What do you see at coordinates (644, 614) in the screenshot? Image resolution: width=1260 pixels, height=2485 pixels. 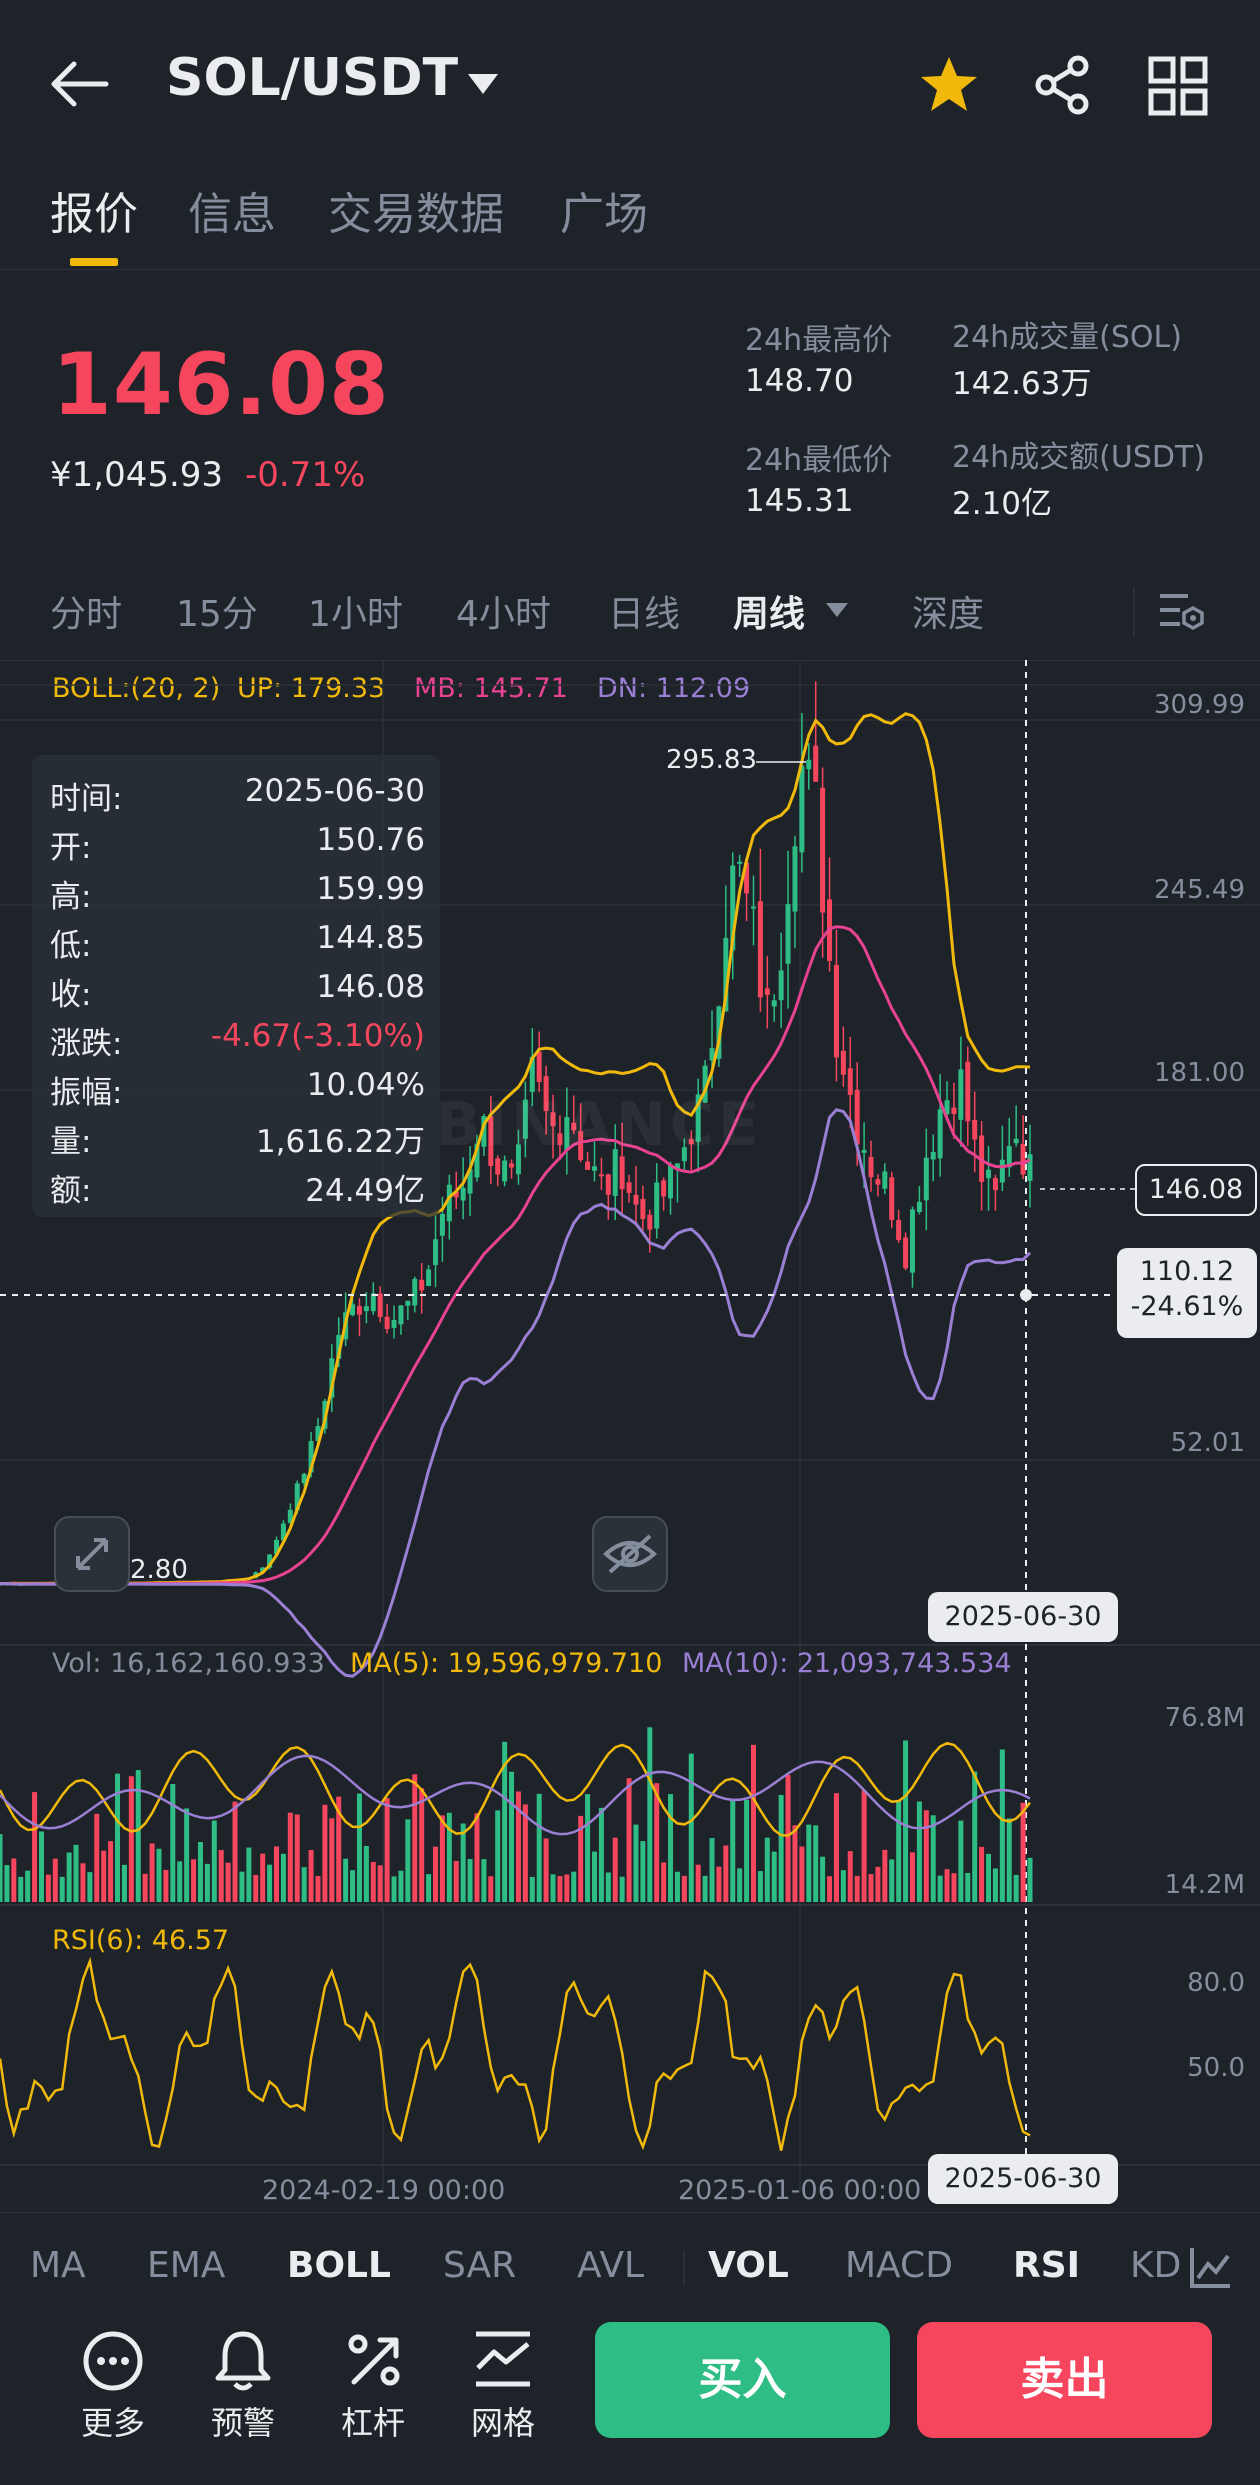 I see `tf-1d: 日线` at bounding box center [644, 614].